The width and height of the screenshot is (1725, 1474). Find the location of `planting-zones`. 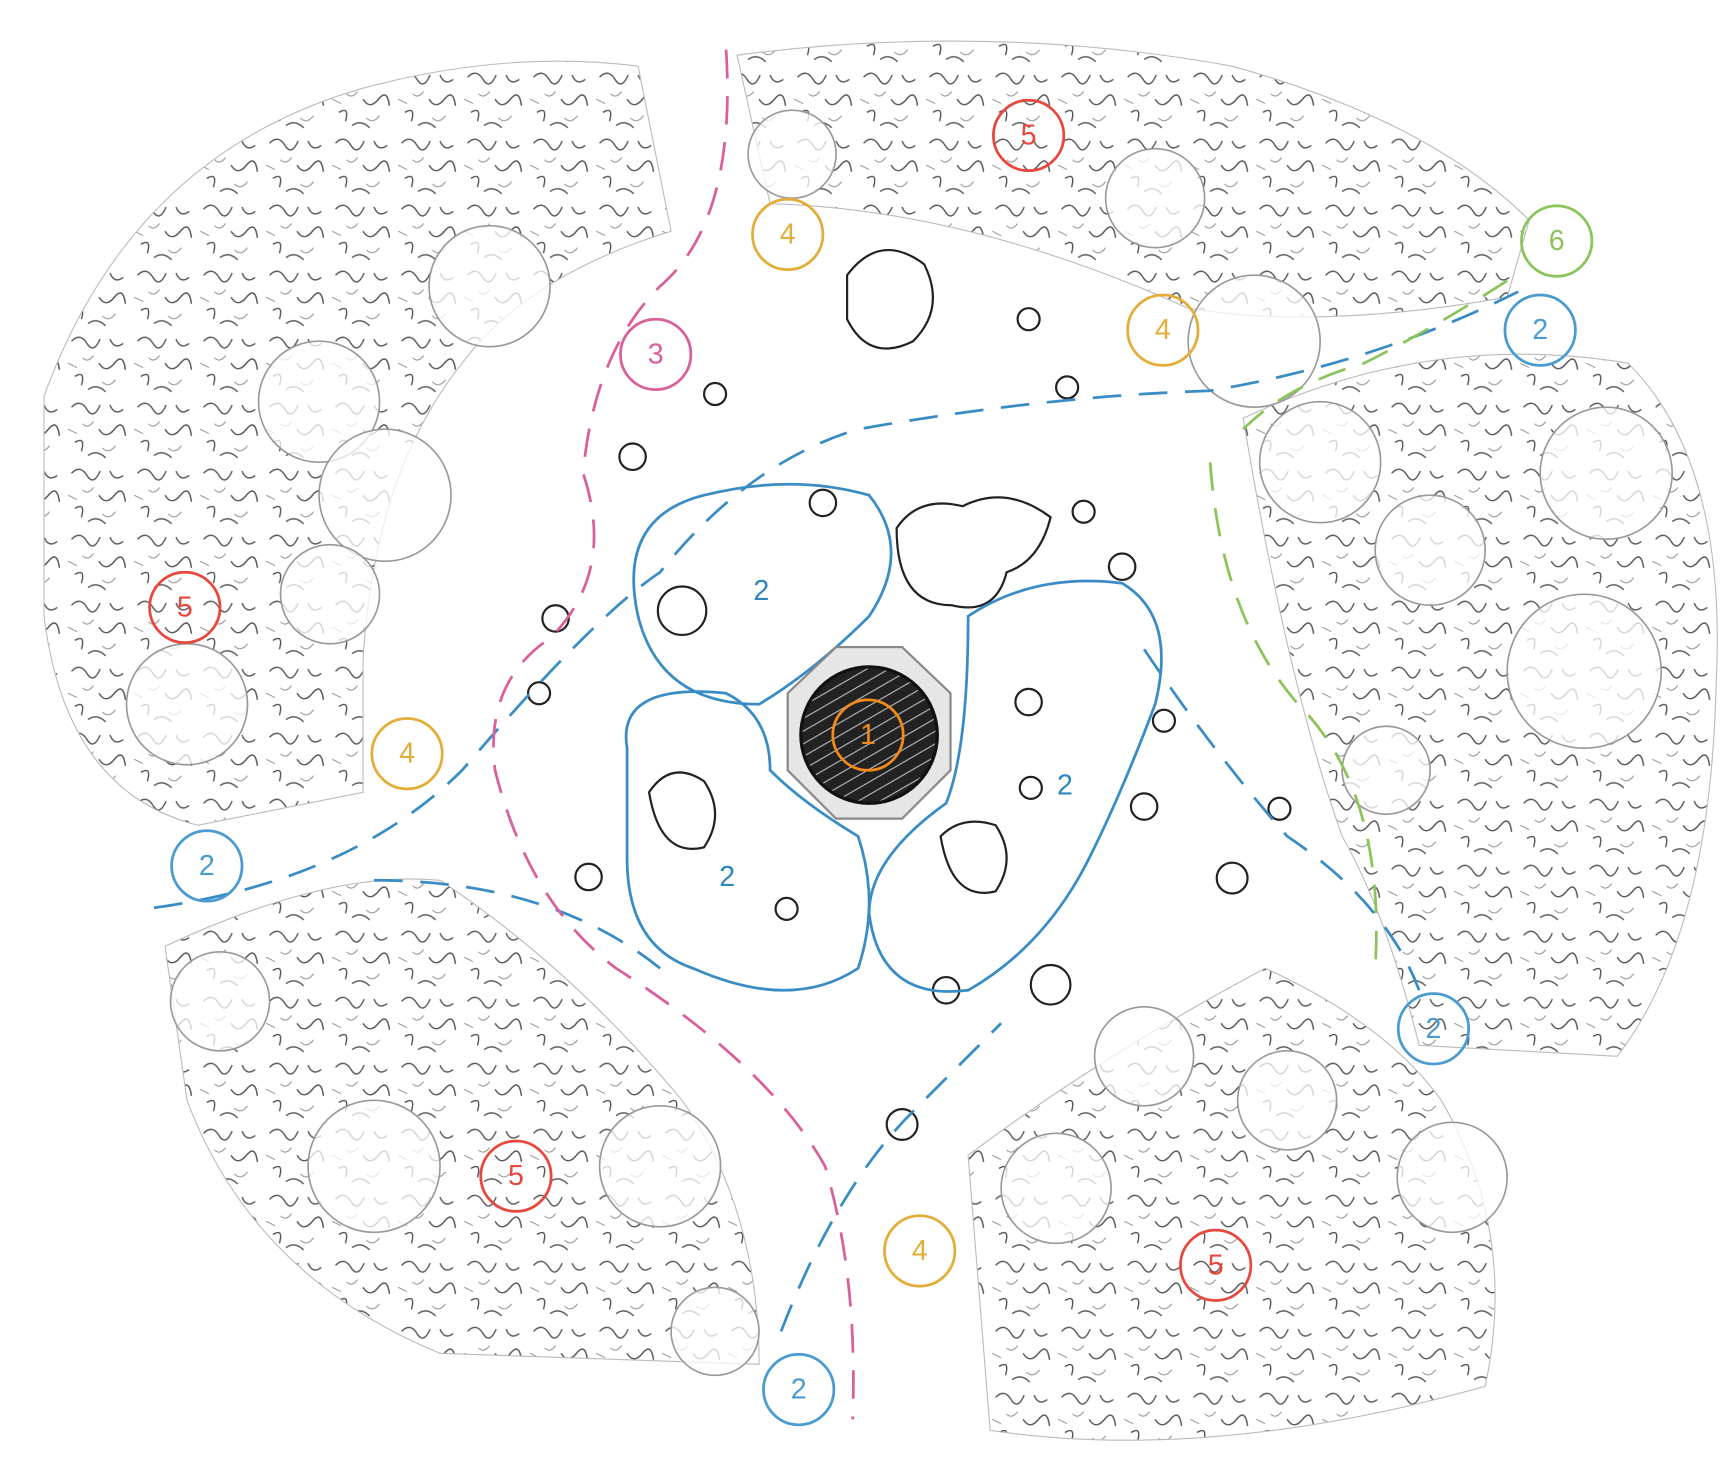

planting-zones is located at coordinates (893, 737).